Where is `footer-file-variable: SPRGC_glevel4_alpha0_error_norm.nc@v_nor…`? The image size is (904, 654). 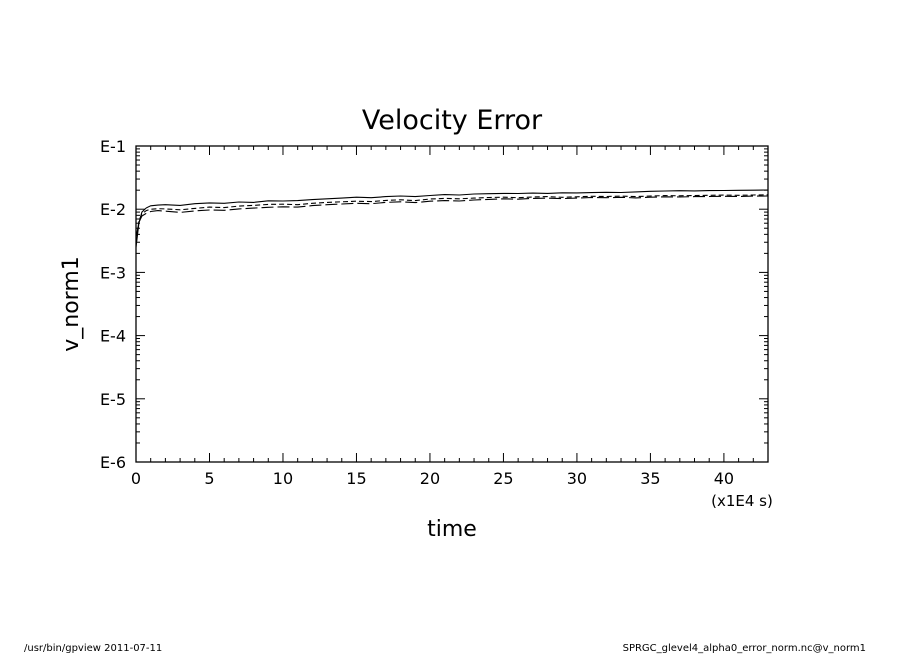 footer-file-variable: SPRGC_glevel4_alpha0_error_norm.nc@v_nor… is located at coordinates (744, 648).